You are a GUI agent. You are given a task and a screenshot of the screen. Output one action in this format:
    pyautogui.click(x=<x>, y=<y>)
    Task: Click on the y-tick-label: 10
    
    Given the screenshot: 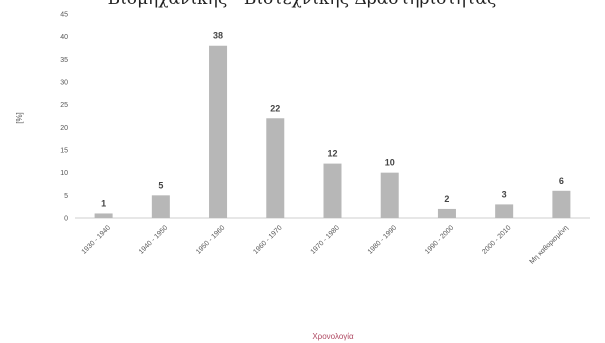 What is the action you would take?
    pyautogui.click(x=64, y=173)
    